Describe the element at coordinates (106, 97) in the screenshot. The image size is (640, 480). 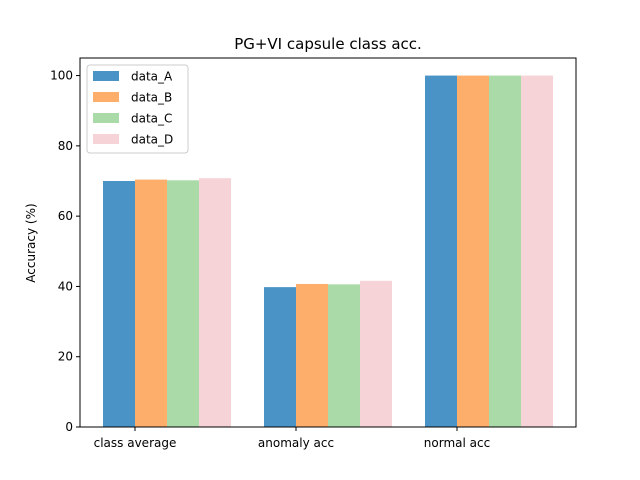
I see `legend-swatch-data_B` at that location.